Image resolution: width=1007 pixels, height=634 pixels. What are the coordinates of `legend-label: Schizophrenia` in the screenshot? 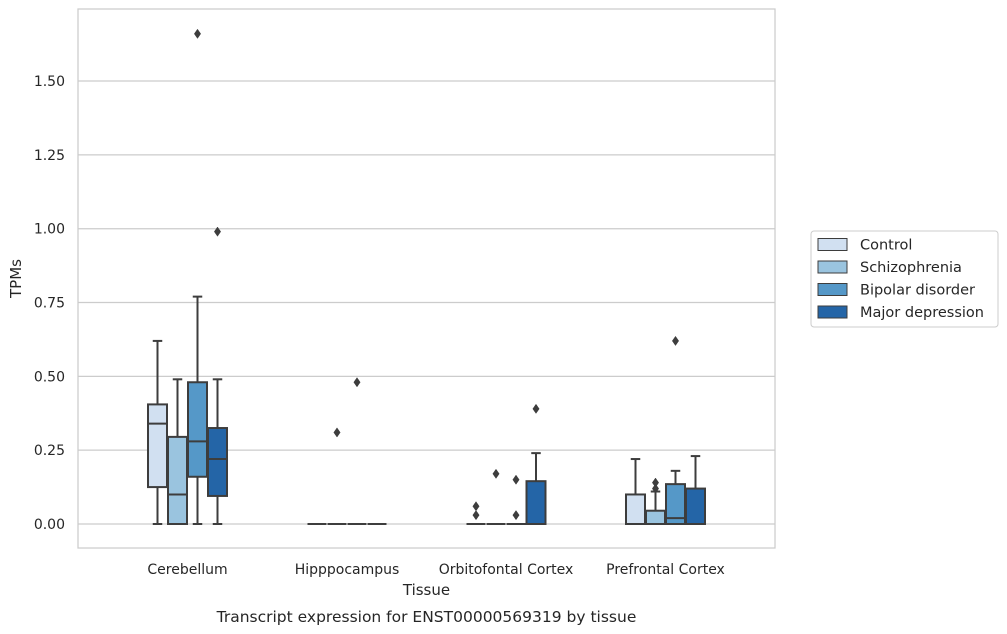 It's located at (911, 268).